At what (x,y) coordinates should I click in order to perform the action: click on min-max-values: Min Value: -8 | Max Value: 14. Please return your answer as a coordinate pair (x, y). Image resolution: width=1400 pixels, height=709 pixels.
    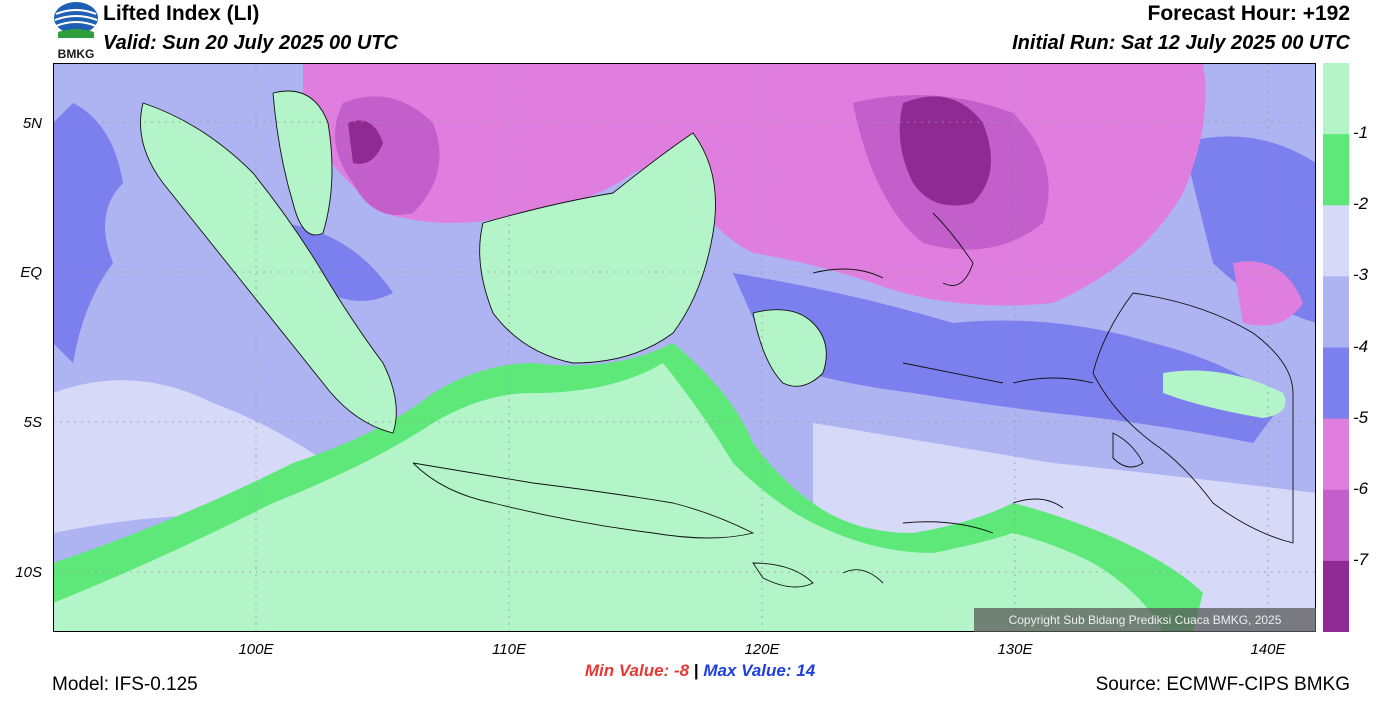
    Looking at the image, I should click on (700, 671).